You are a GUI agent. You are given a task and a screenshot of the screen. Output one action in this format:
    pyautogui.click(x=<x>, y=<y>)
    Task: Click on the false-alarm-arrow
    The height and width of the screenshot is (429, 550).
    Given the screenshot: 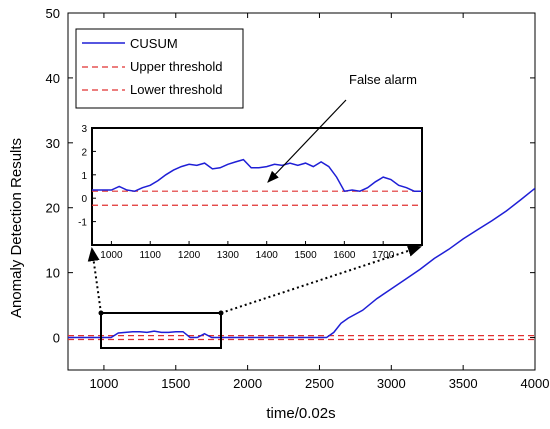 What is the action you would take?
    pyautogui.click(x=307, y=141)
    